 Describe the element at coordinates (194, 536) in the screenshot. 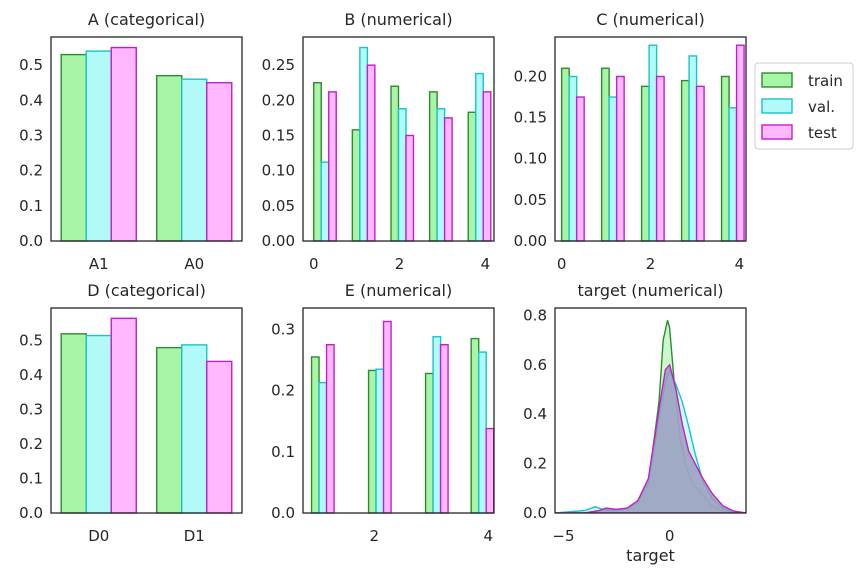

I see `x-tick-label: D1` at that location.